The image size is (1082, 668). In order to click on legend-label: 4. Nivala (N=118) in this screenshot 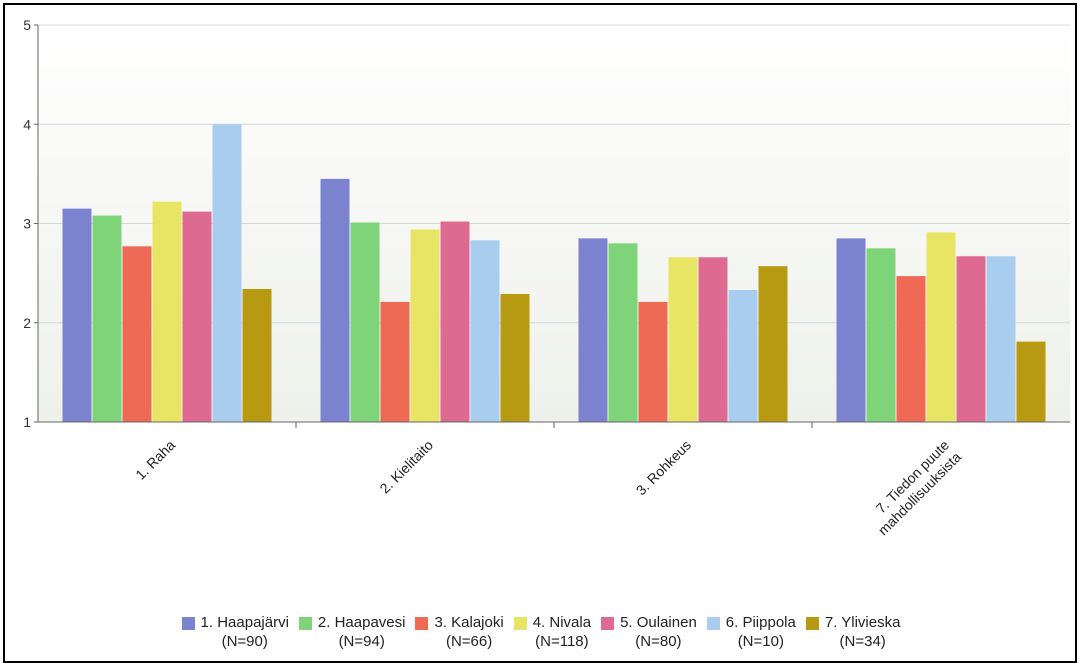, I will do `click(562, 632)`.